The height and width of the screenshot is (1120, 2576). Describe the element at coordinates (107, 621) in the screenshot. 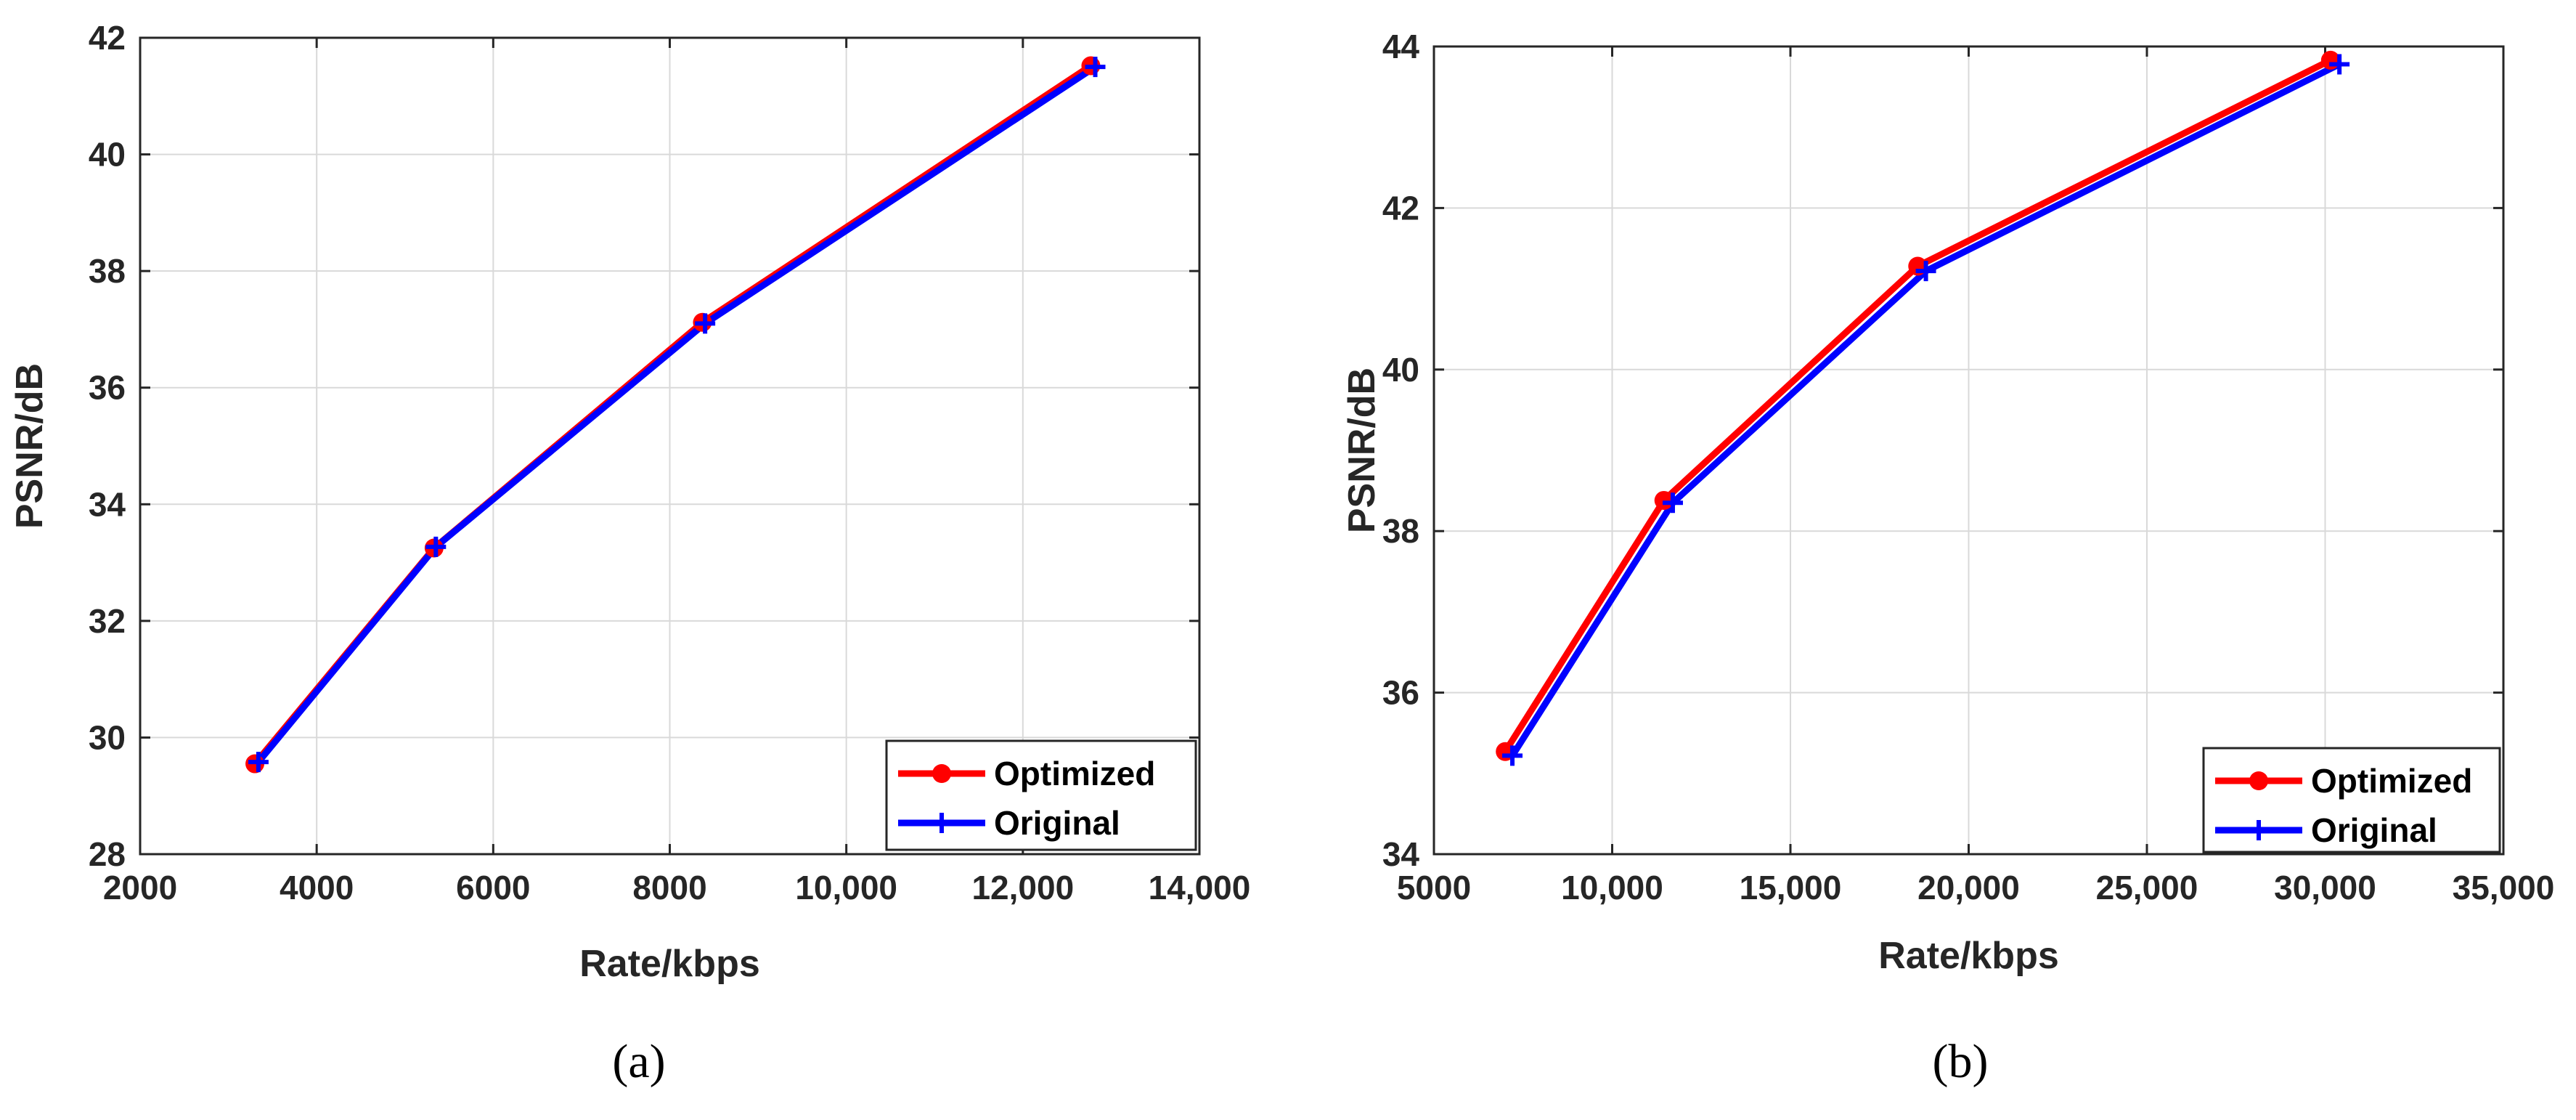

I see `y-tick-label: 32` at that location.